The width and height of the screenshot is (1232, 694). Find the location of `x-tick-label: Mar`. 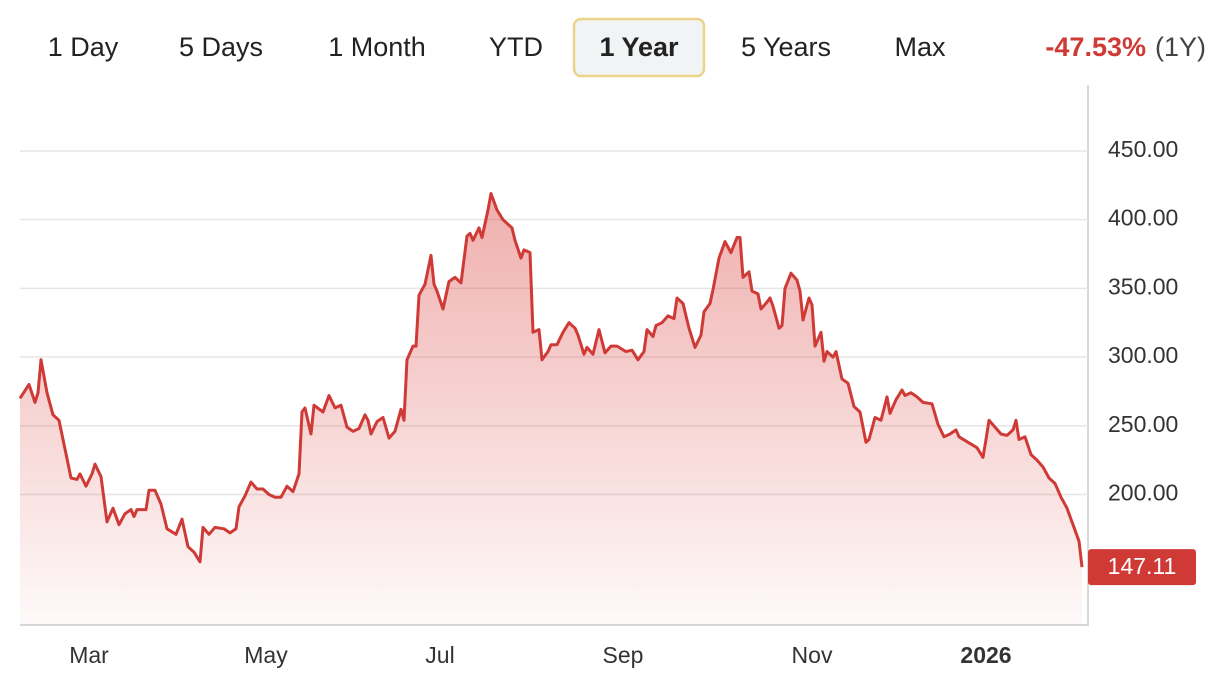

x-tick-label: Mar is located at coordinates (89, 655).